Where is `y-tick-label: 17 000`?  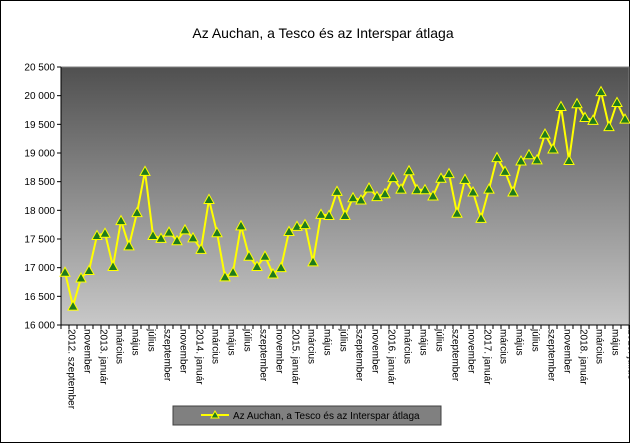 y-tick-label: 17 000 is located at coordinates (39, 268).